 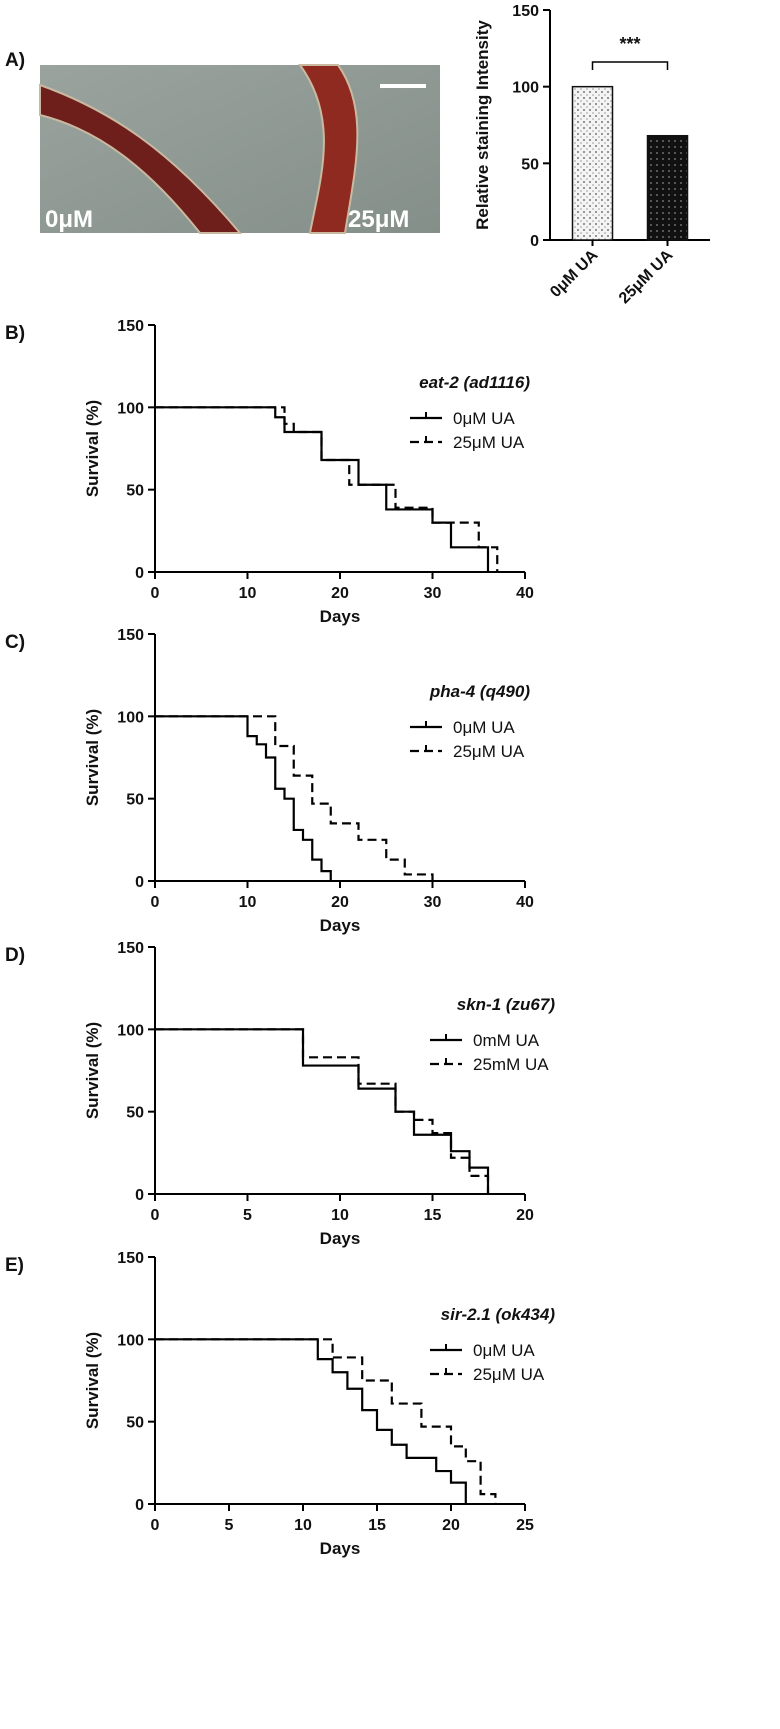 I want to click on legend-label: 25mM UA, so click(x=511, y=1064).